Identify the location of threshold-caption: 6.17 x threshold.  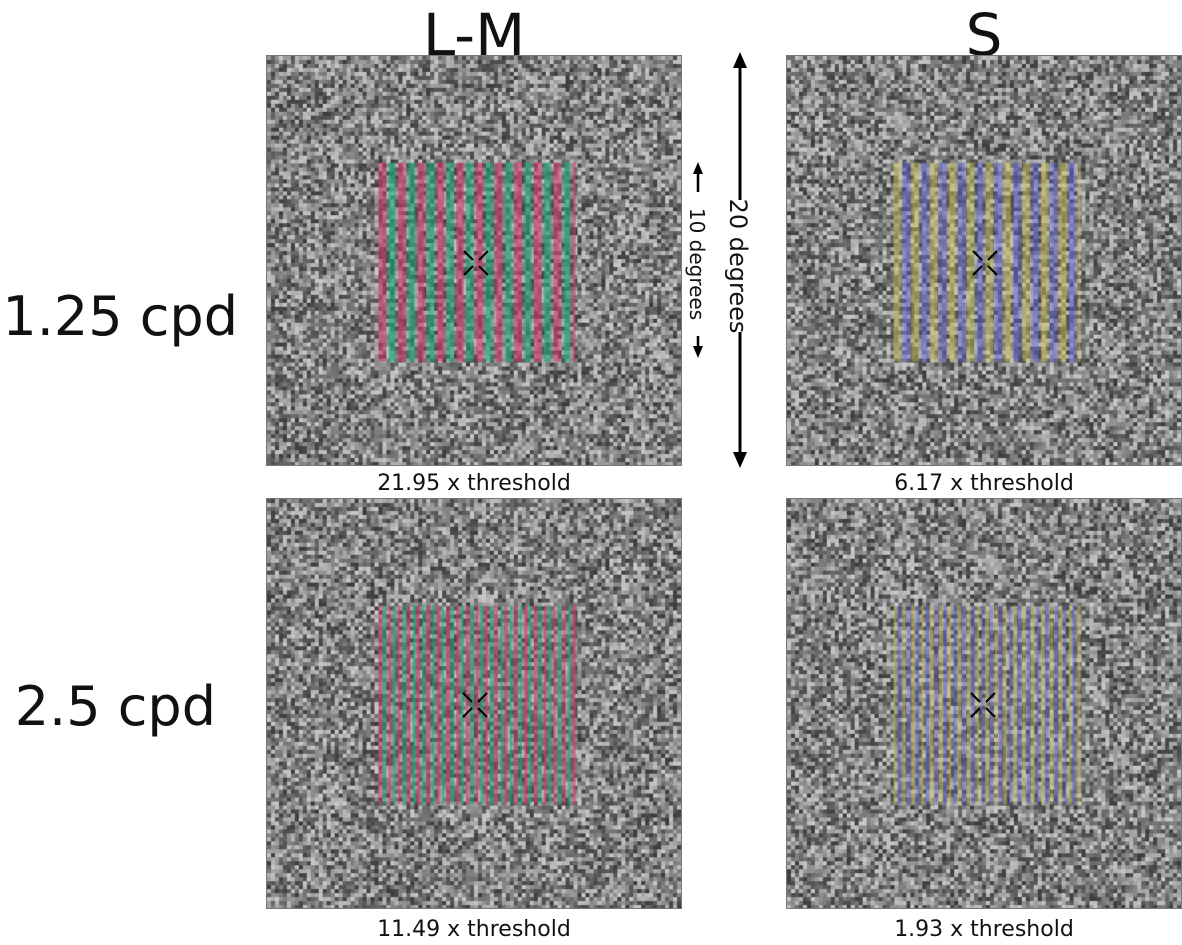
(984, 483).